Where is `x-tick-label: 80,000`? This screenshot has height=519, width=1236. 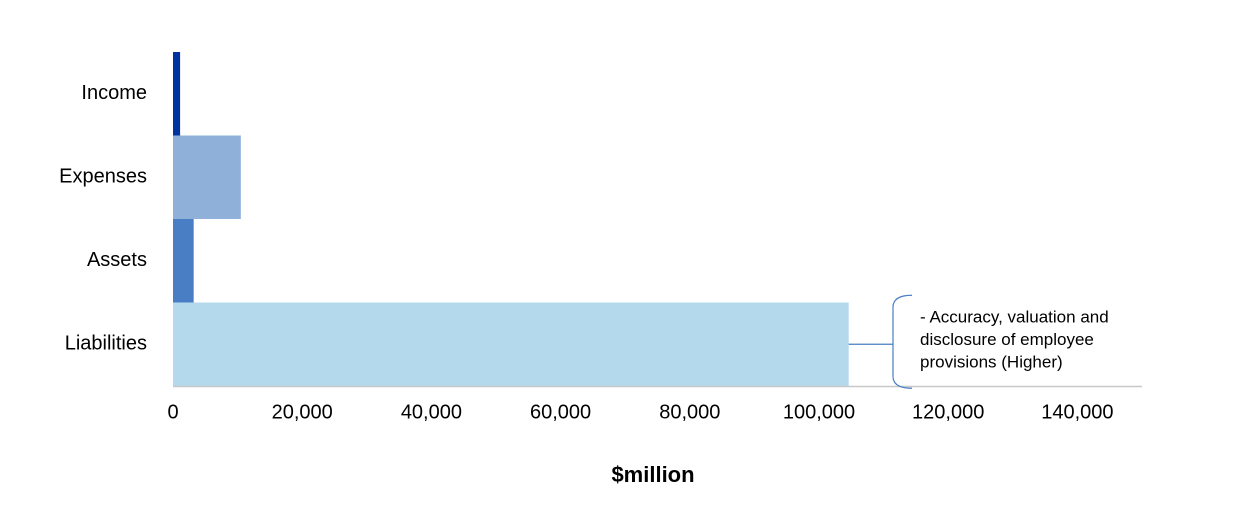
x-tick-label: 80,000 is located at coordinates (689, 412).